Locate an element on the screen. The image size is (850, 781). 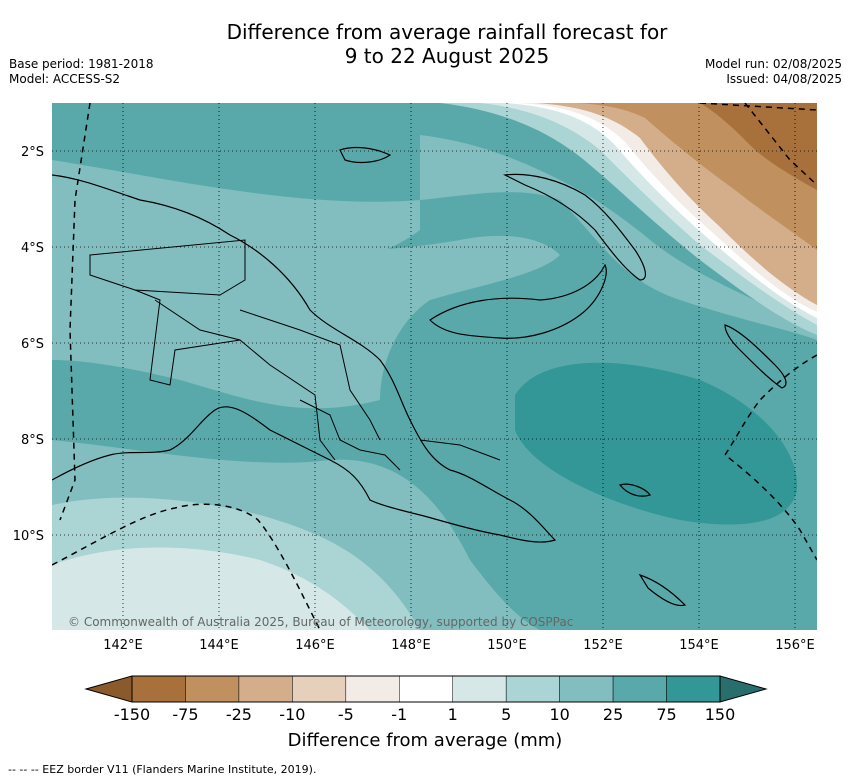
lat-label: 4°S is located at coordinates (32, 248).